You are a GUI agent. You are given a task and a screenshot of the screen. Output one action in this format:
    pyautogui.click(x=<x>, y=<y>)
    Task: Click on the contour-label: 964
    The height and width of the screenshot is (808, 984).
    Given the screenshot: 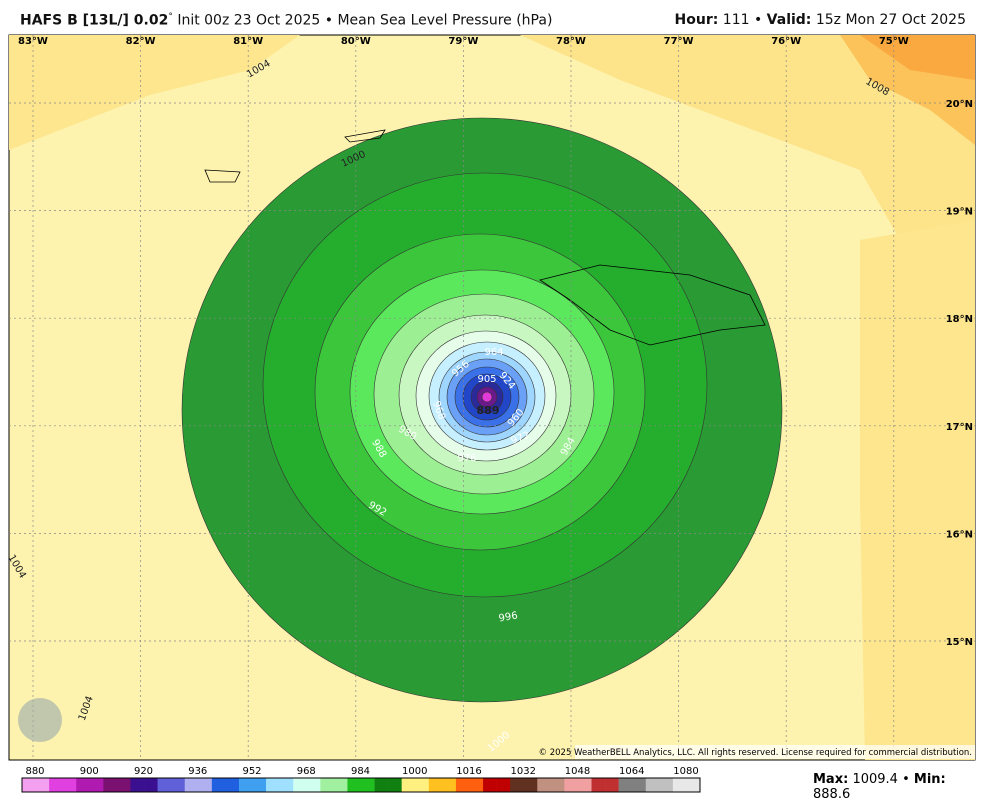 What is the action you would take?
    pyautogui.click(x=493, y=352)
    